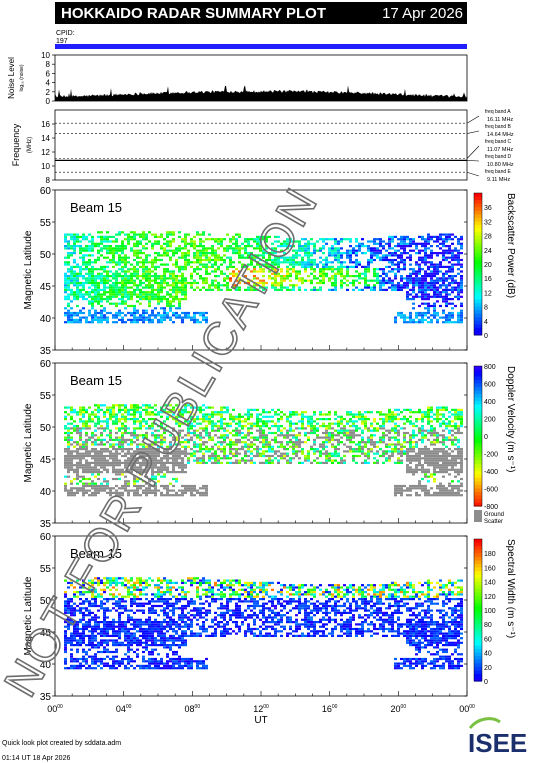 The image size is (536, 763). I want to click on power-ytick-label: 35, so click(46, 351).